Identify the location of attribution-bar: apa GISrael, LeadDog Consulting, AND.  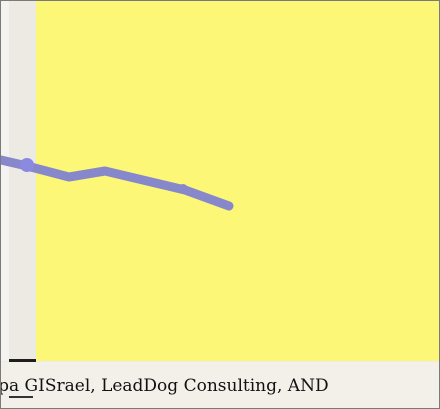
(220, 385).